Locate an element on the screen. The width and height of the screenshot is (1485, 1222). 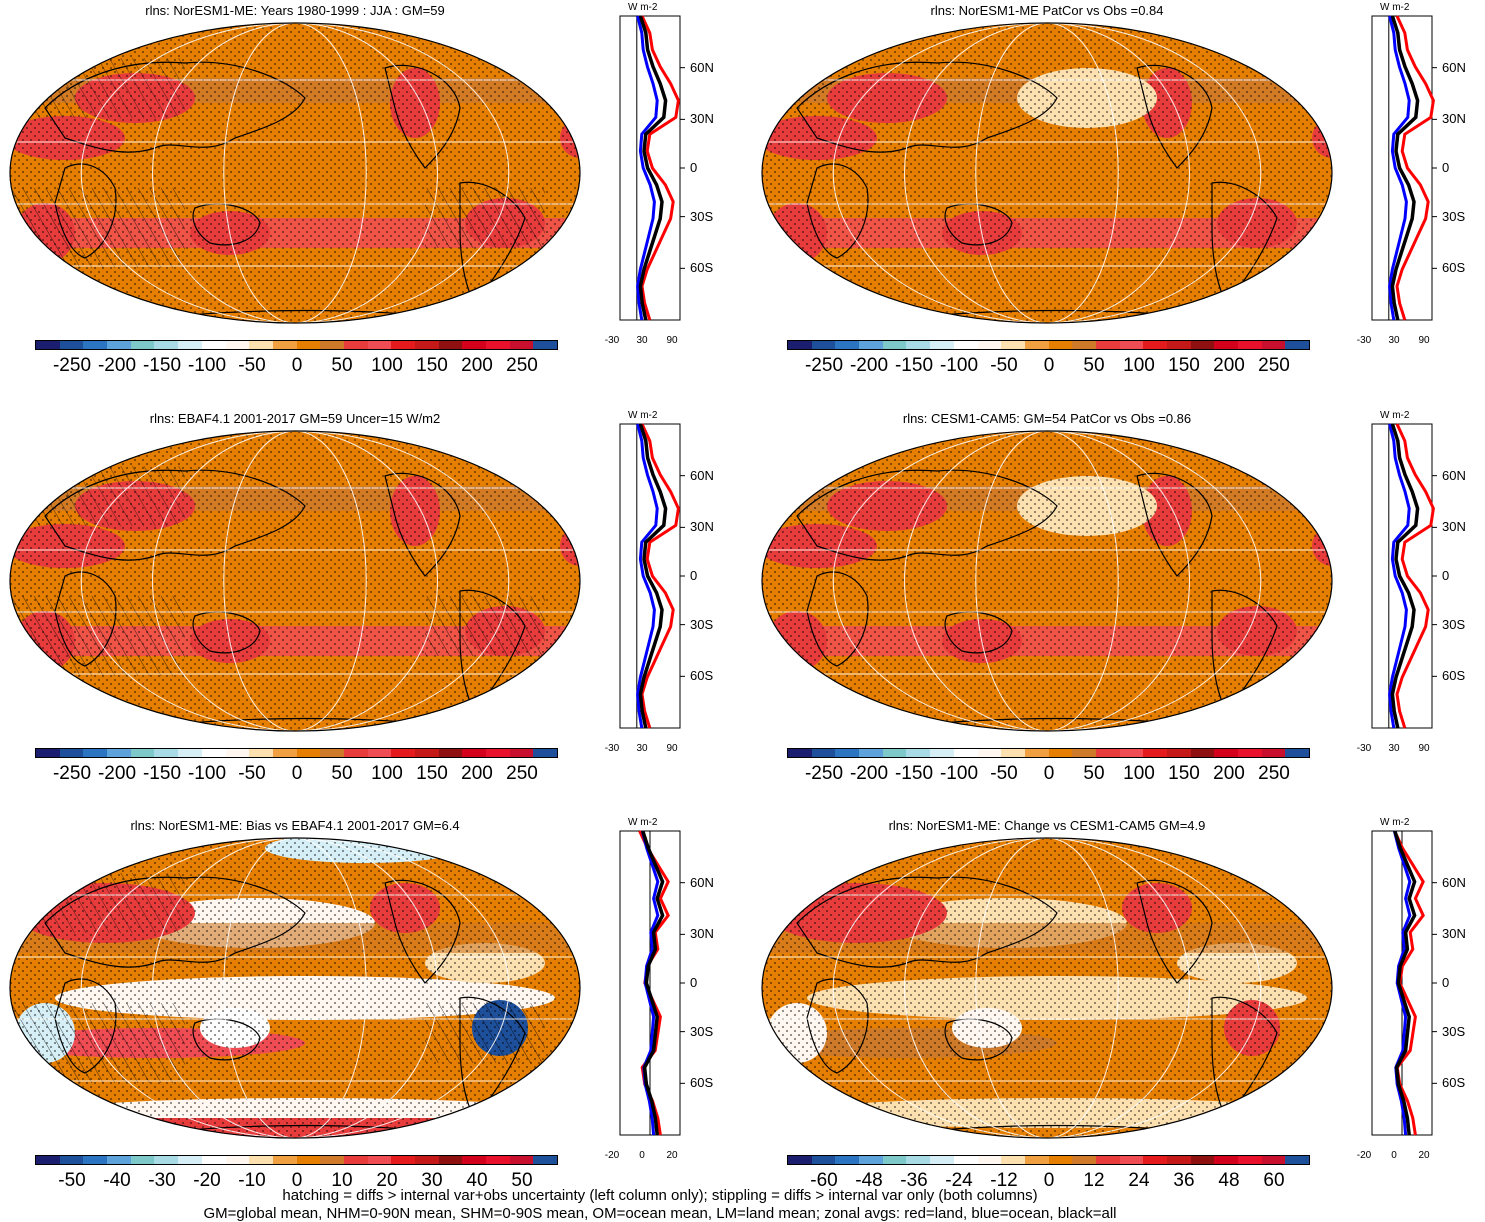
colorbar-tick-label: 60 is located at coordinates (1274, 1180).